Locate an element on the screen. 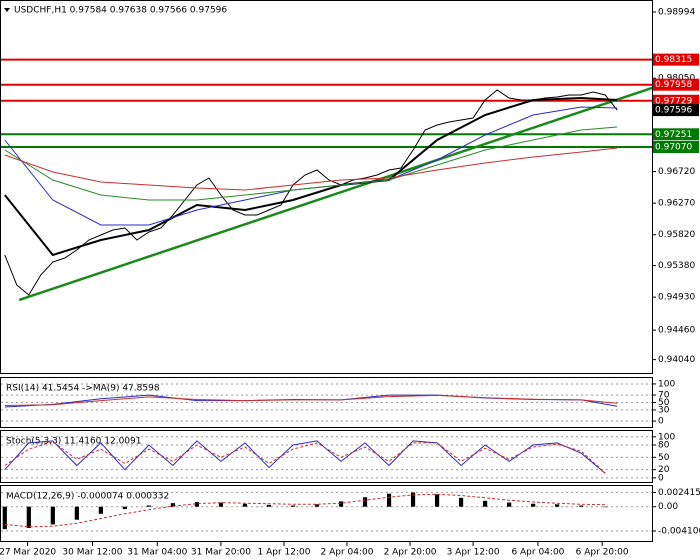  y-tick-label: 20 is located at coordinates (664, 470).